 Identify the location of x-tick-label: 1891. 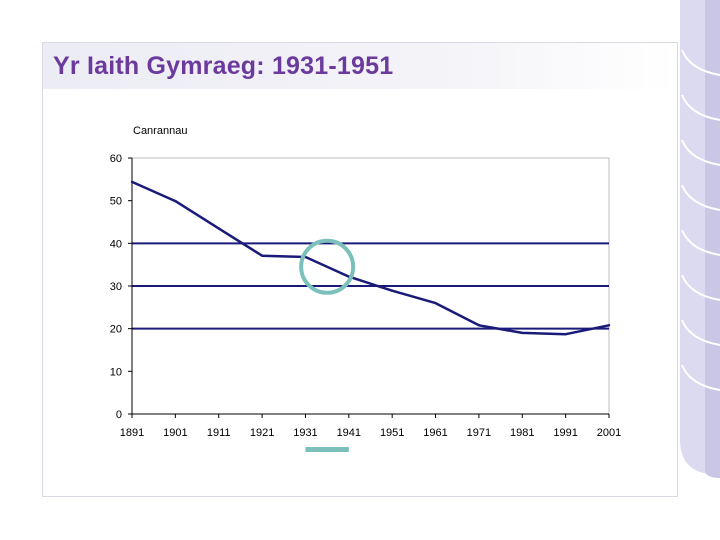
(132, 433).